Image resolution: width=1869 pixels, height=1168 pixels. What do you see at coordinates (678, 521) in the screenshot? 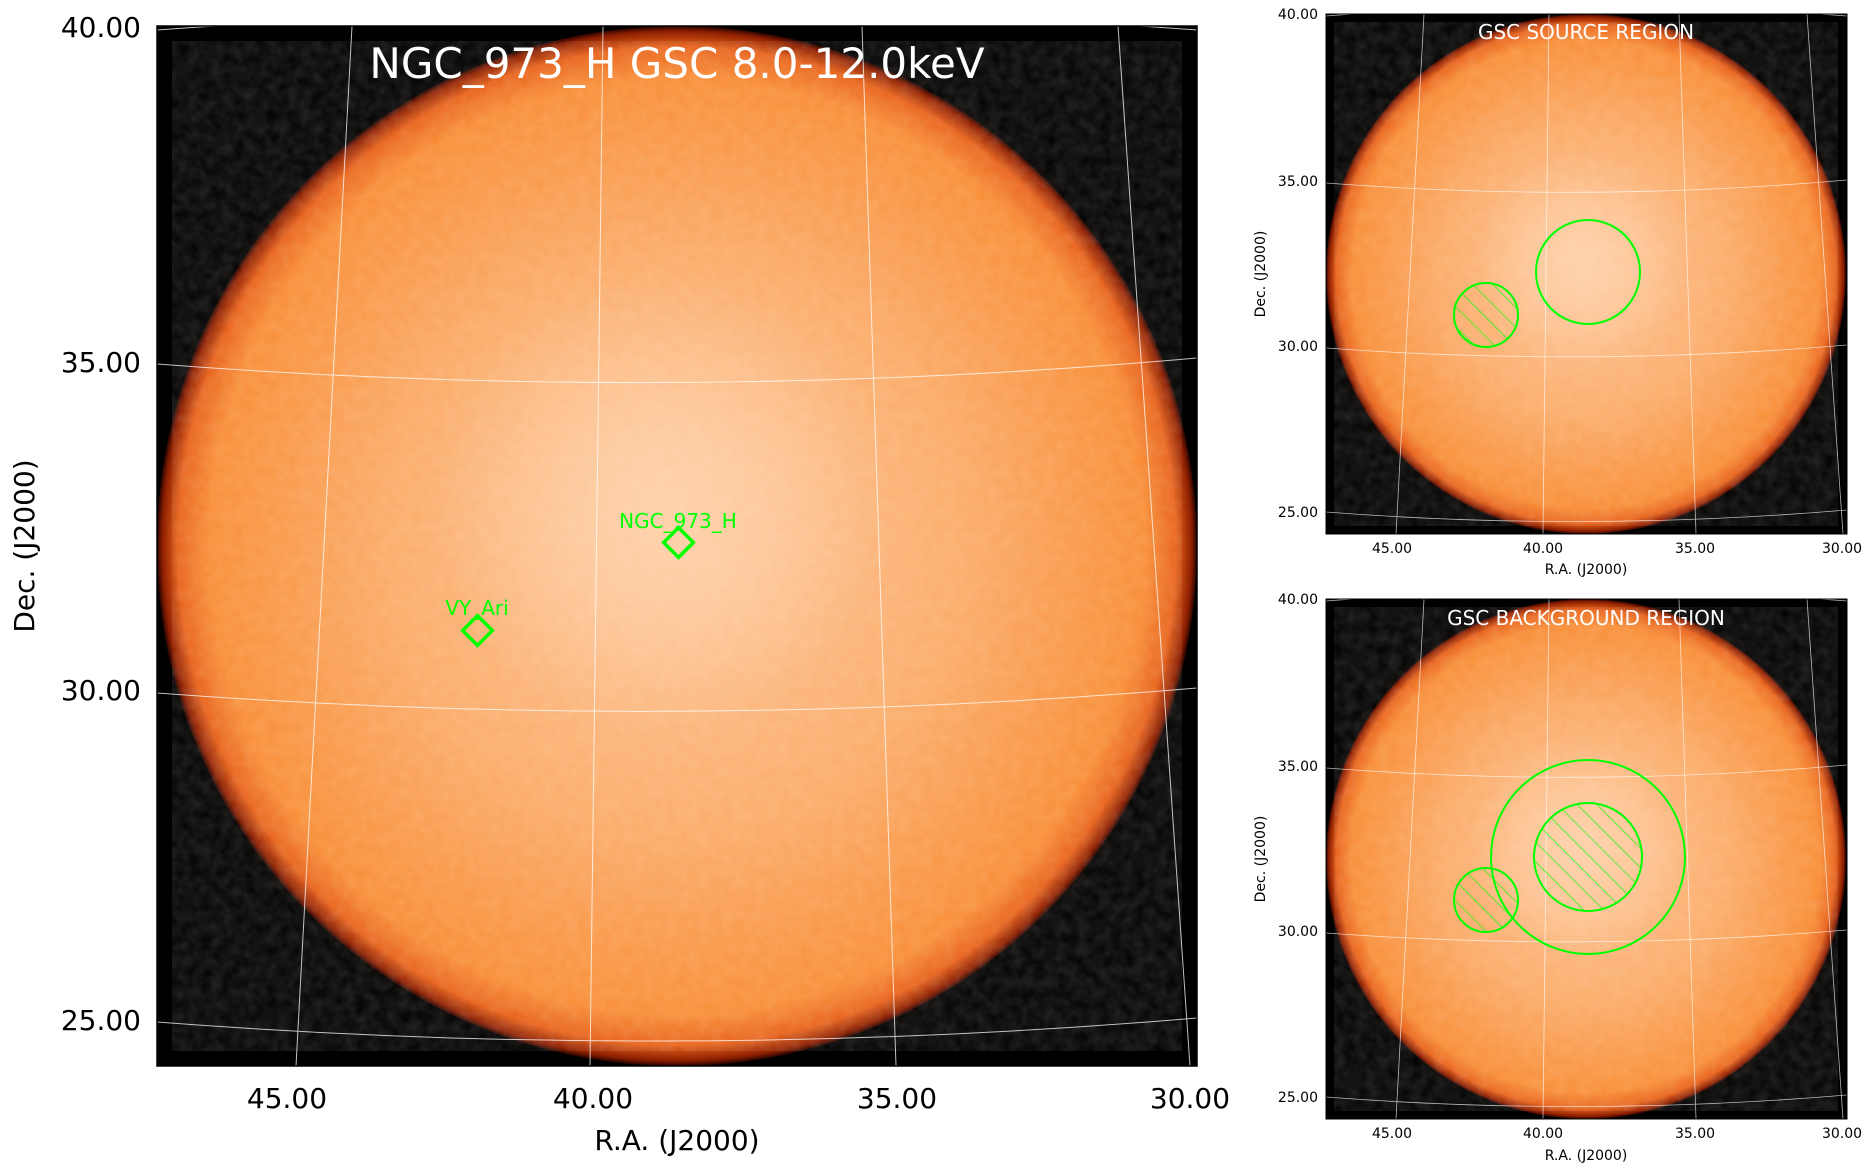
I see `source-label-ngc973h: NGC_973_H` at bounding box center [678, 521].